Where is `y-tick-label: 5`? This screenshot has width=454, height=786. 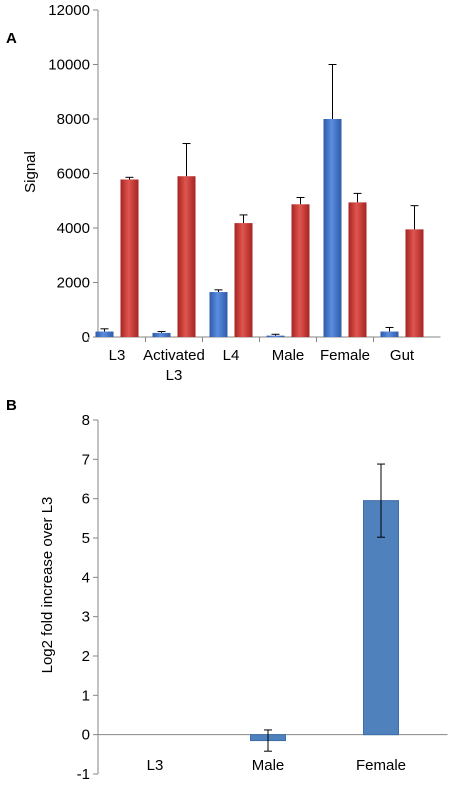
y-tick-label: 5 is located at coordinates (86, 538).